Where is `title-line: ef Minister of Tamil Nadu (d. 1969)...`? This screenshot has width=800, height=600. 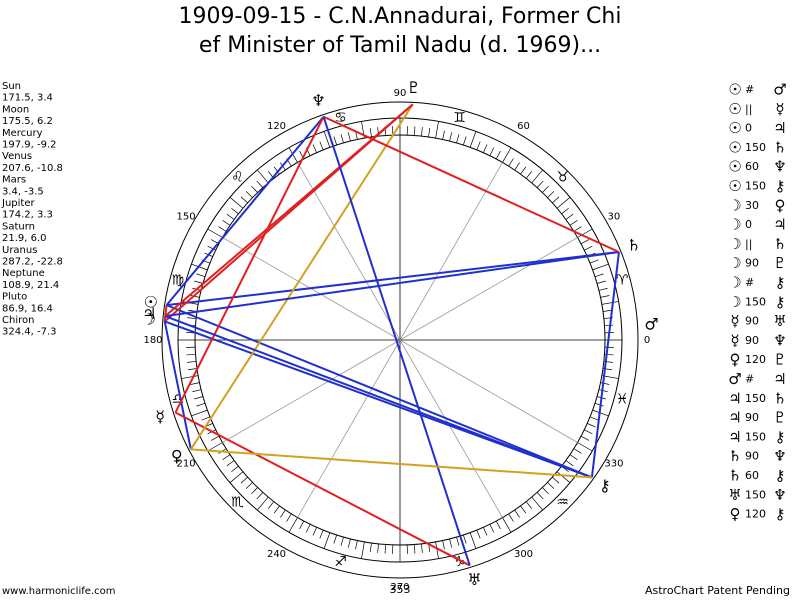
title-line: ef Minister of Tamil Nadu (d. 1969)... is located at coordinates (400, 45).